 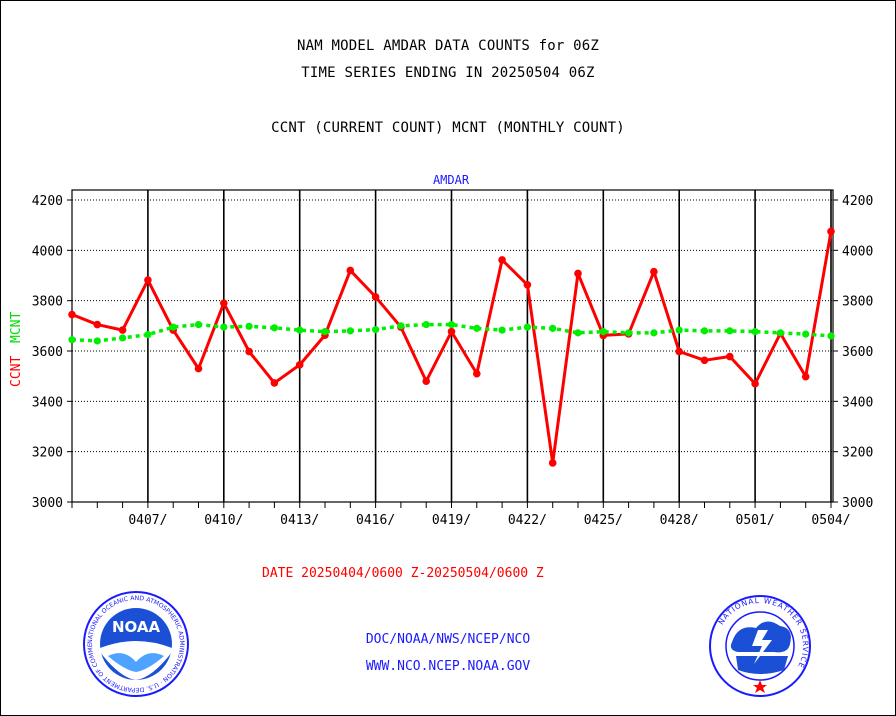 What do you see at coordinates (857, 201) in the screenshot?
I see `y-tick-label-right: 4200` at bounding box center [857, 201].